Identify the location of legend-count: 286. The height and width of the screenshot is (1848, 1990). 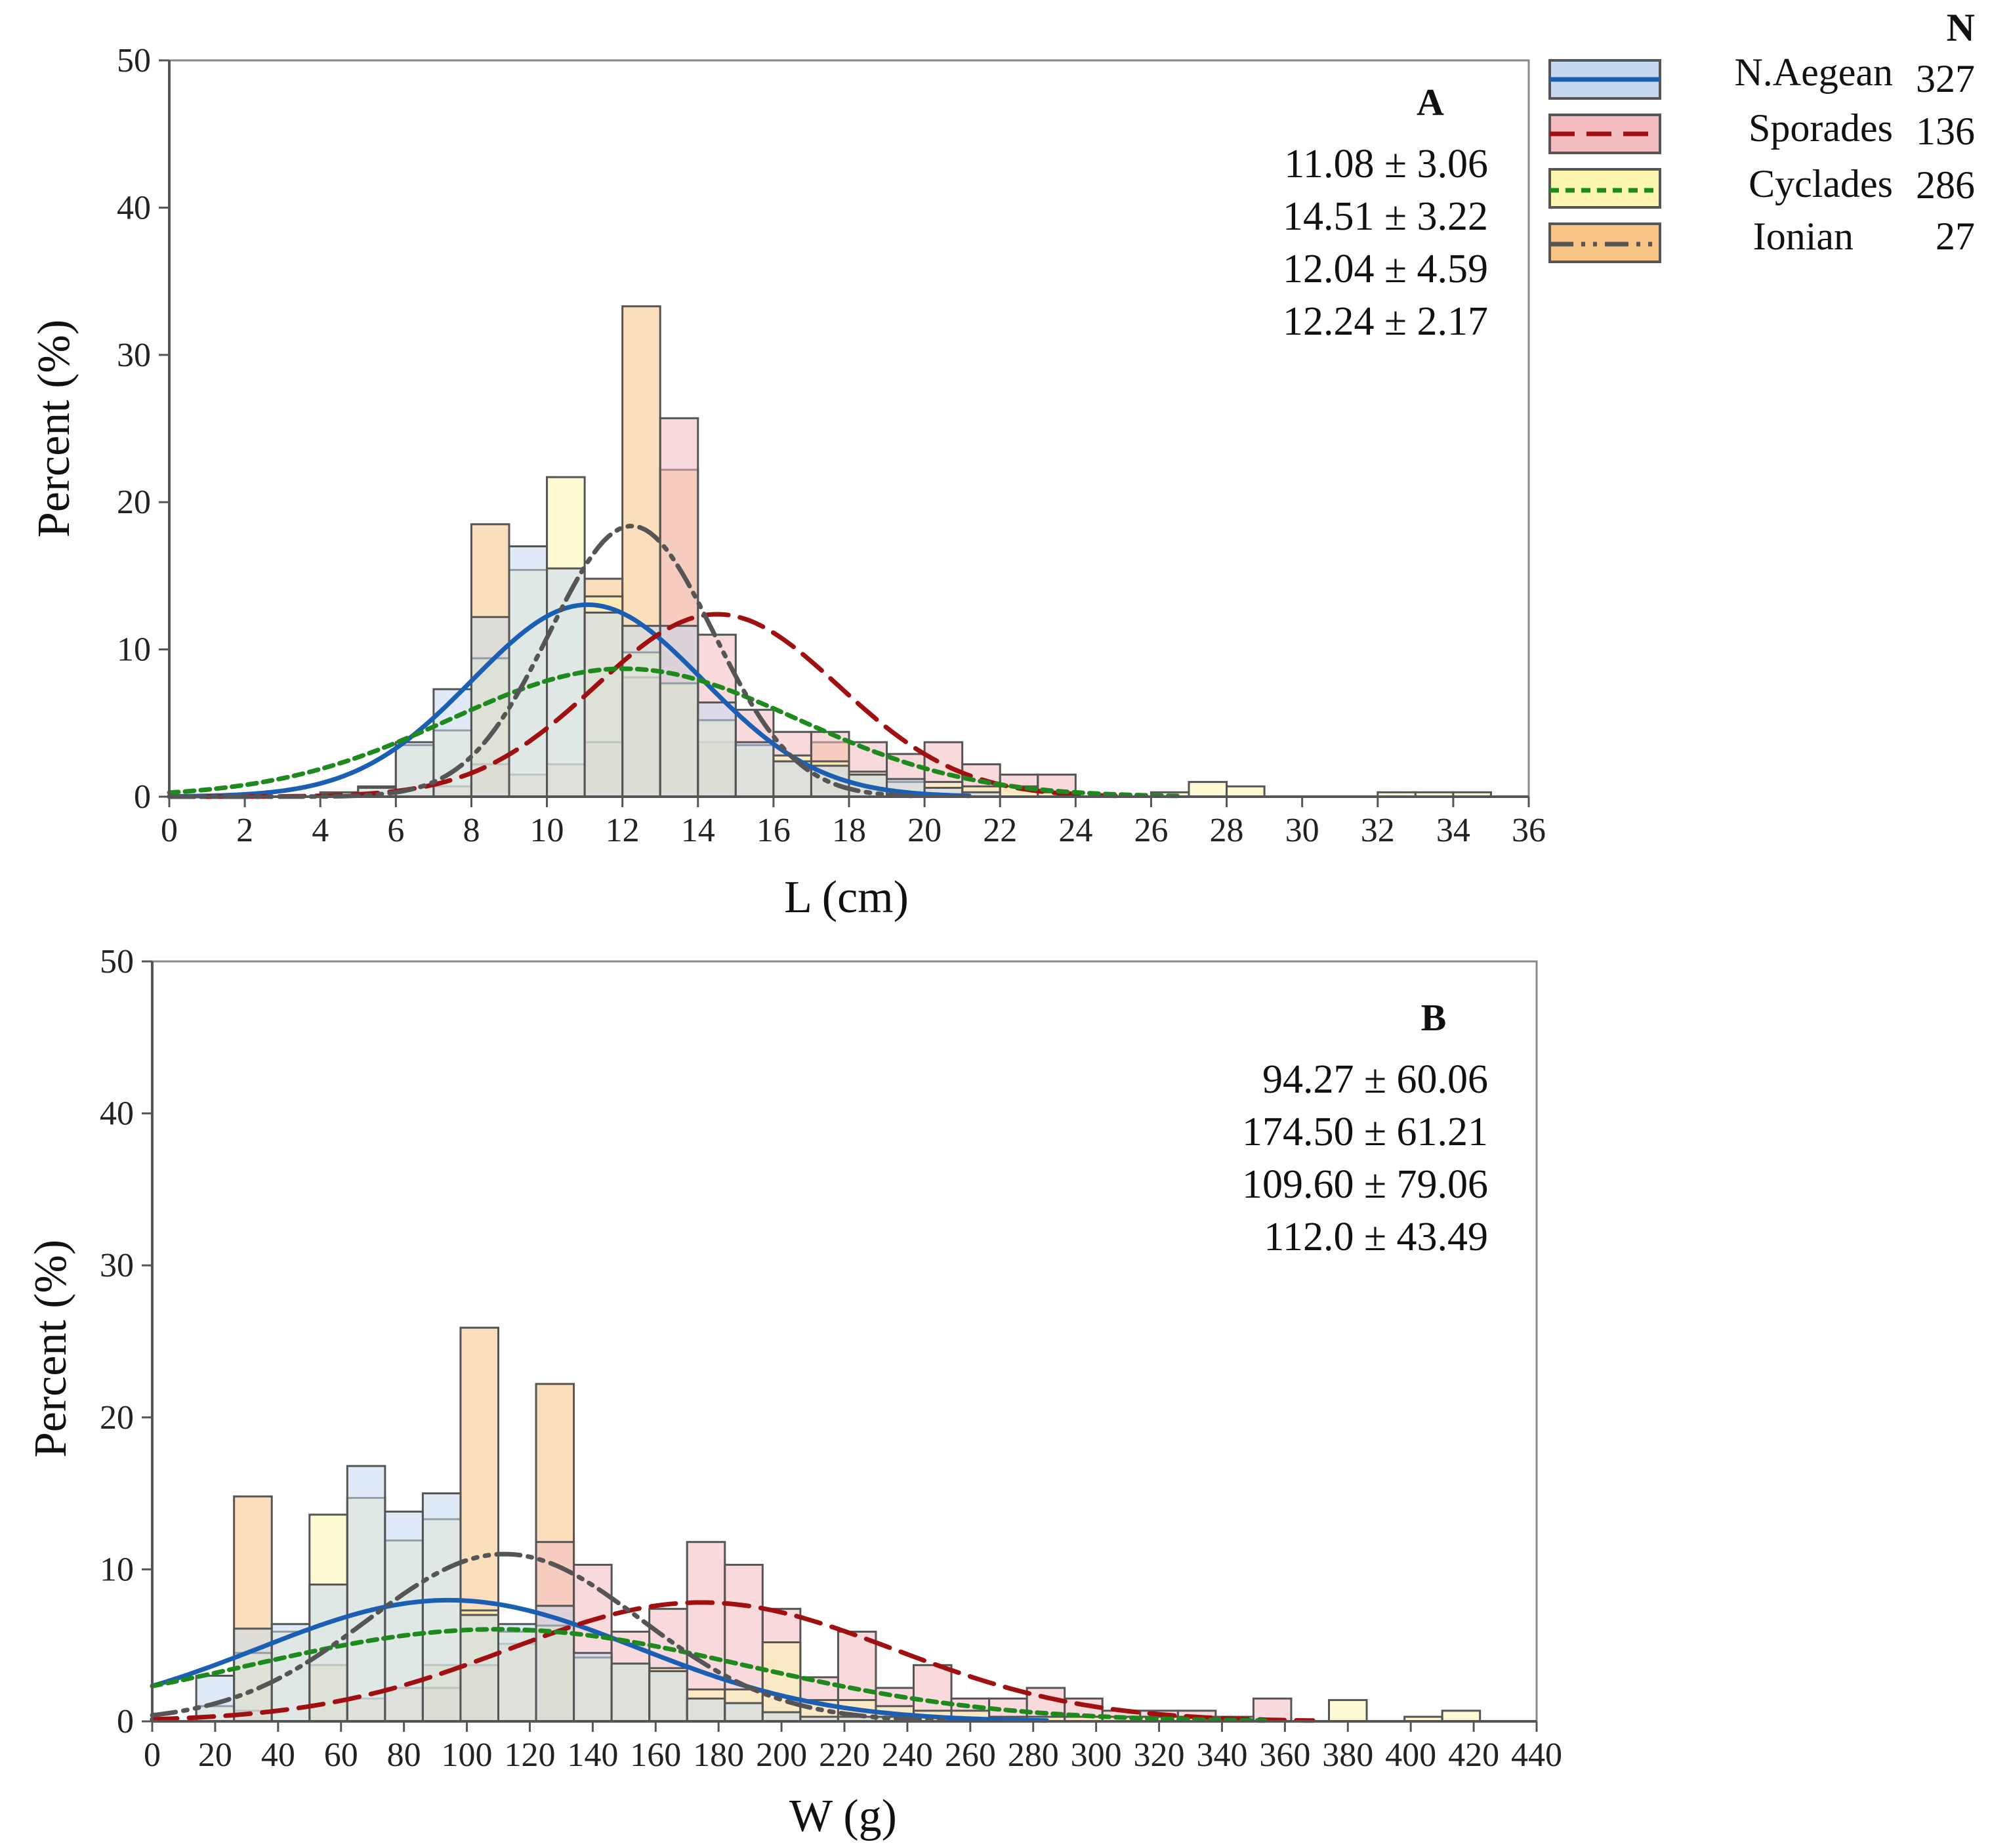
(1945, 185).